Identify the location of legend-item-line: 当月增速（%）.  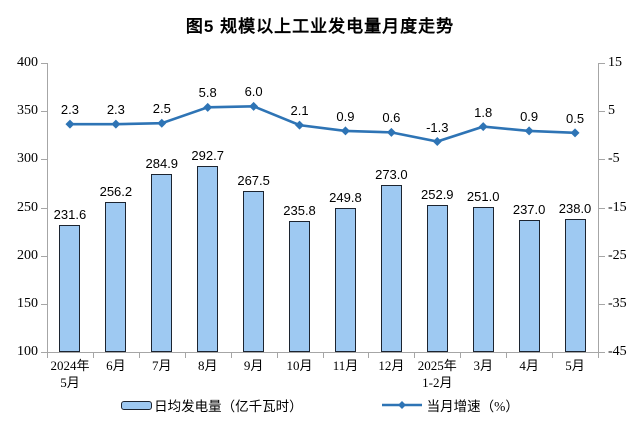
(450, 405).